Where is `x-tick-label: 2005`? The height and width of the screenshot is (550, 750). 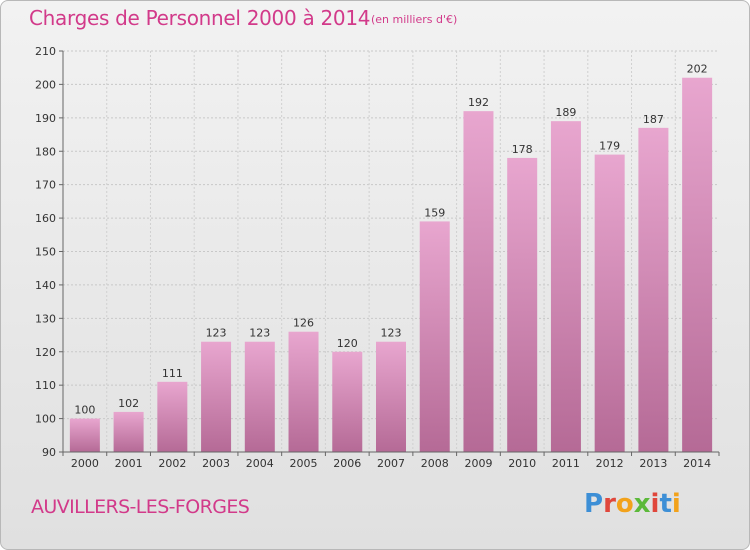 x-tick-label: 2005 is located at coordinates (304, 463).